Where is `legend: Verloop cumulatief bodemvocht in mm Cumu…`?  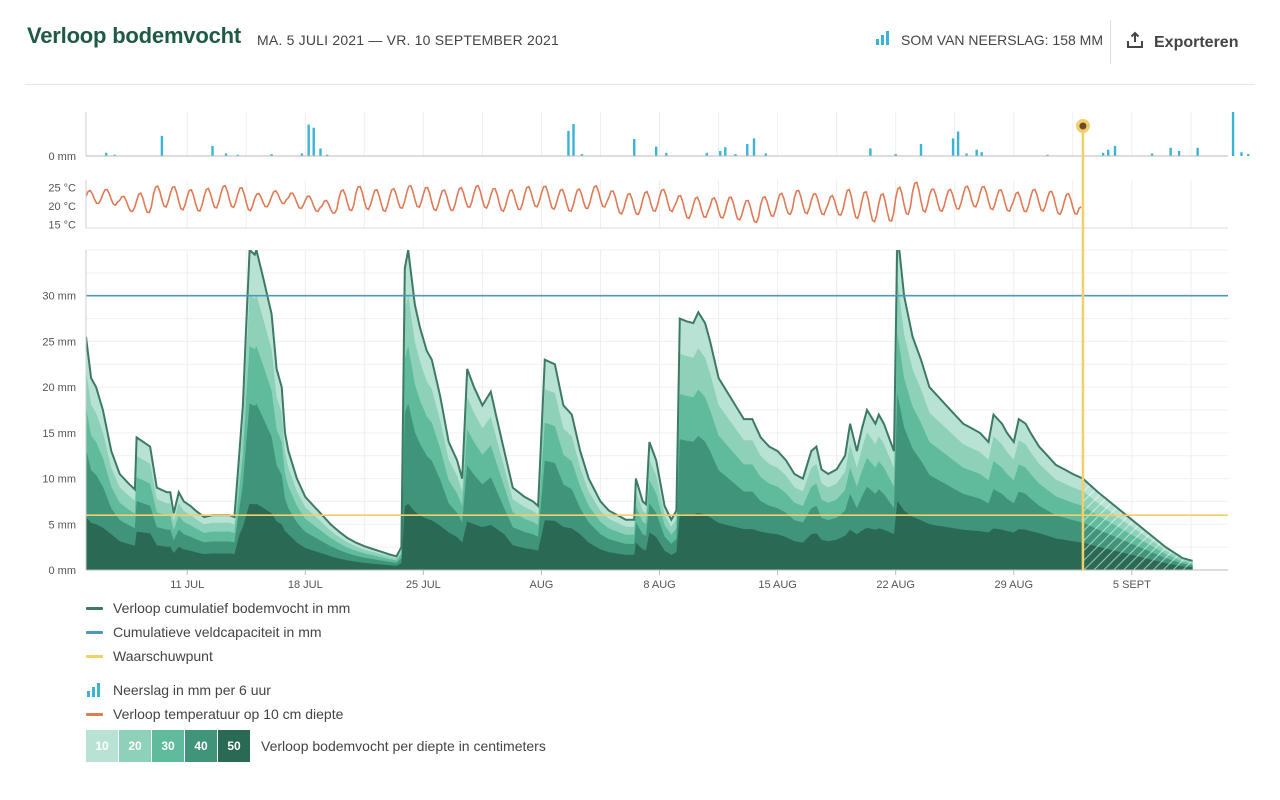
legend: Verloop cumulatief bodemvocht in mm Cumu… is located at coordinates (218, 661).